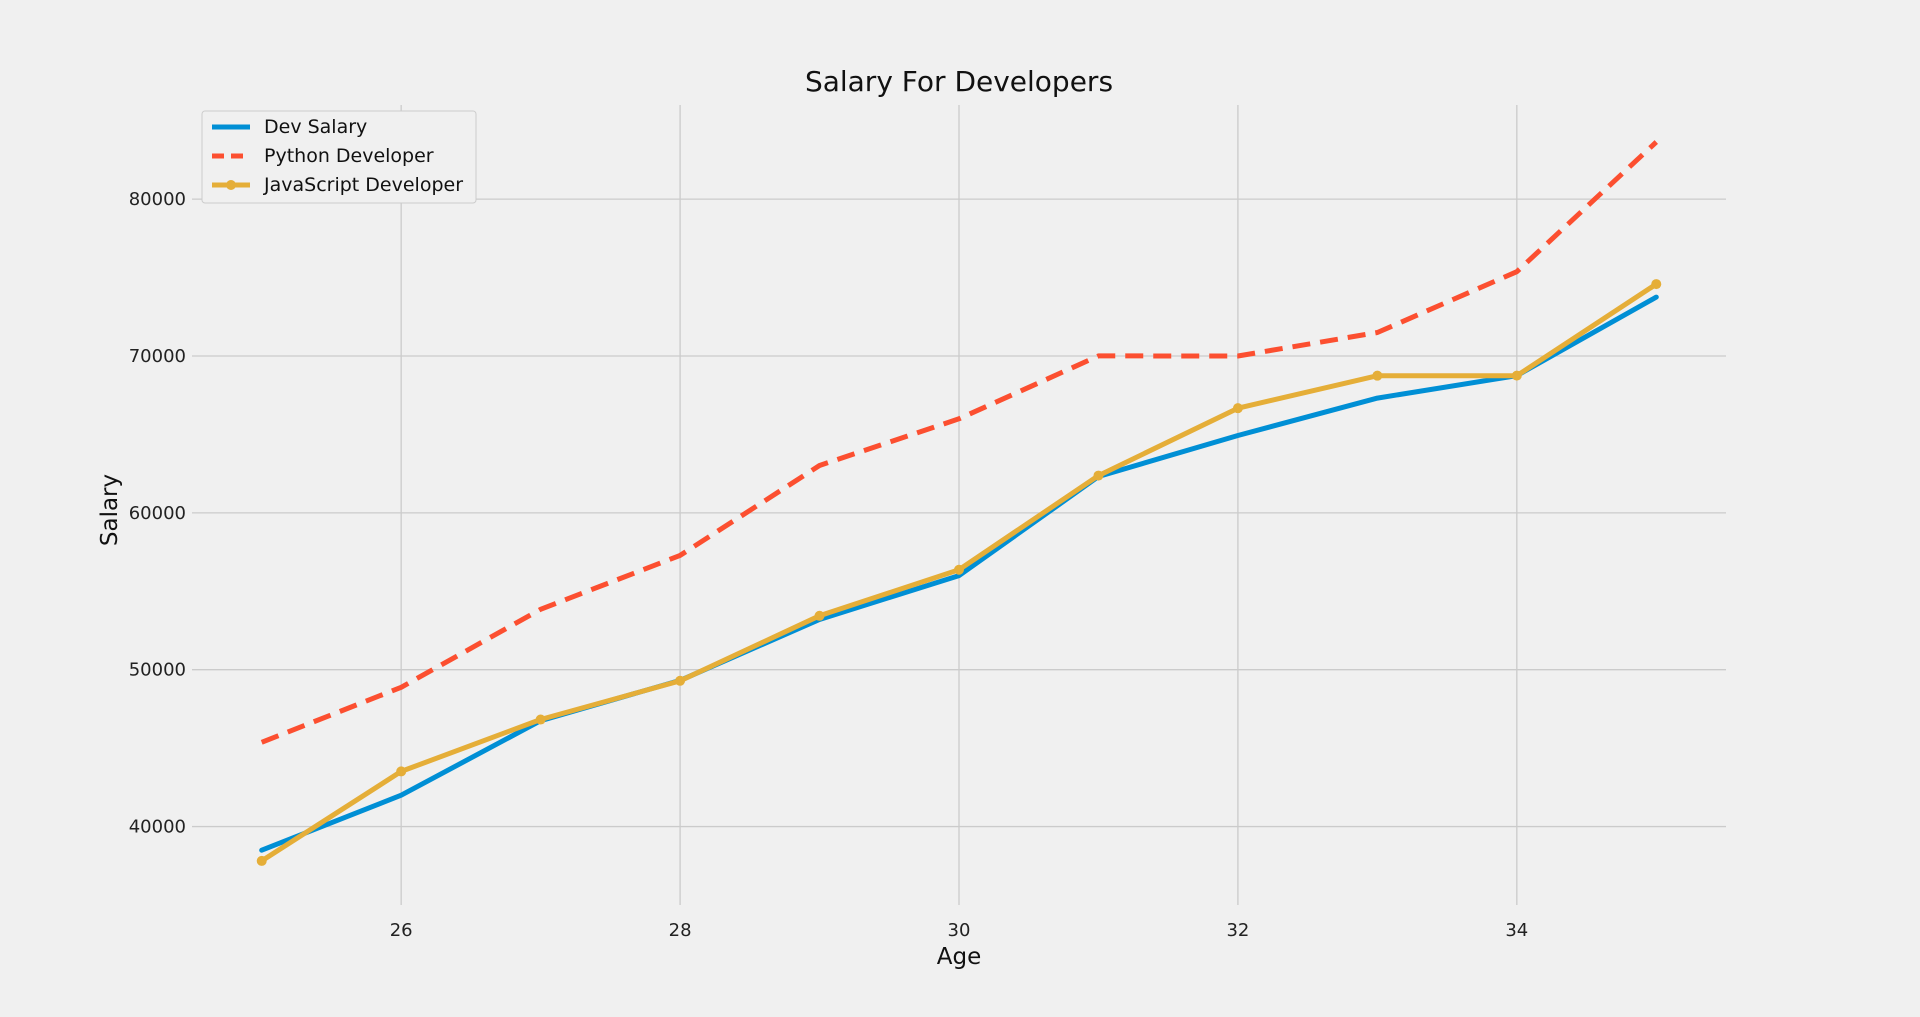 Image resolution: width=1920 pixels, height=1017 pixels. What do you see at coordinates (110, 510) in the screenshot?
I see `y-axis-title: Salary` at bounding box center [110, 510].